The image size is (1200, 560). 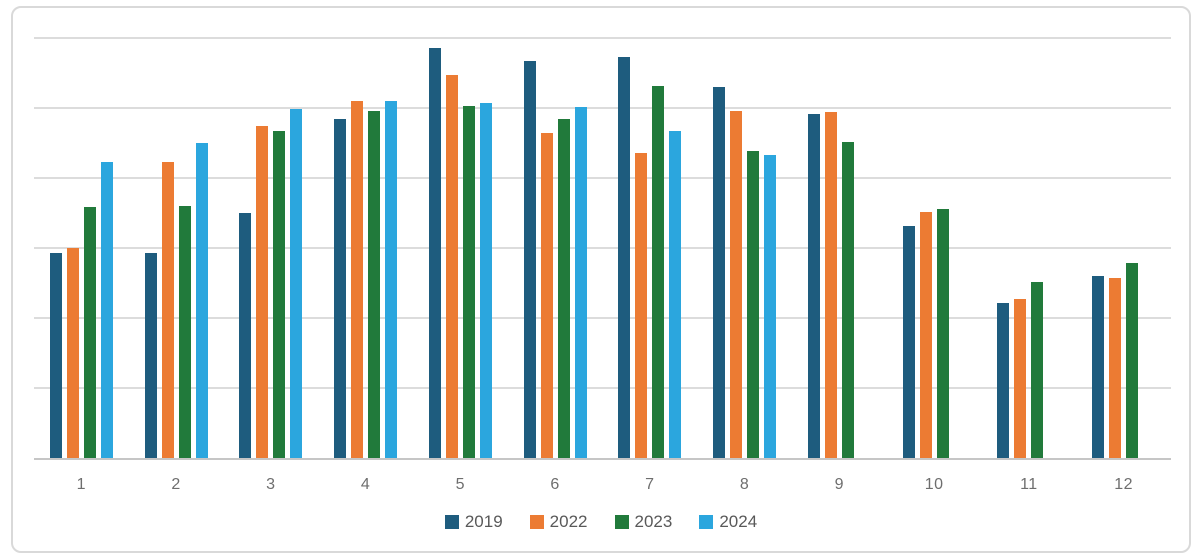 I want to click on legend-item-2024: 2024, so click(x=728, y=522).